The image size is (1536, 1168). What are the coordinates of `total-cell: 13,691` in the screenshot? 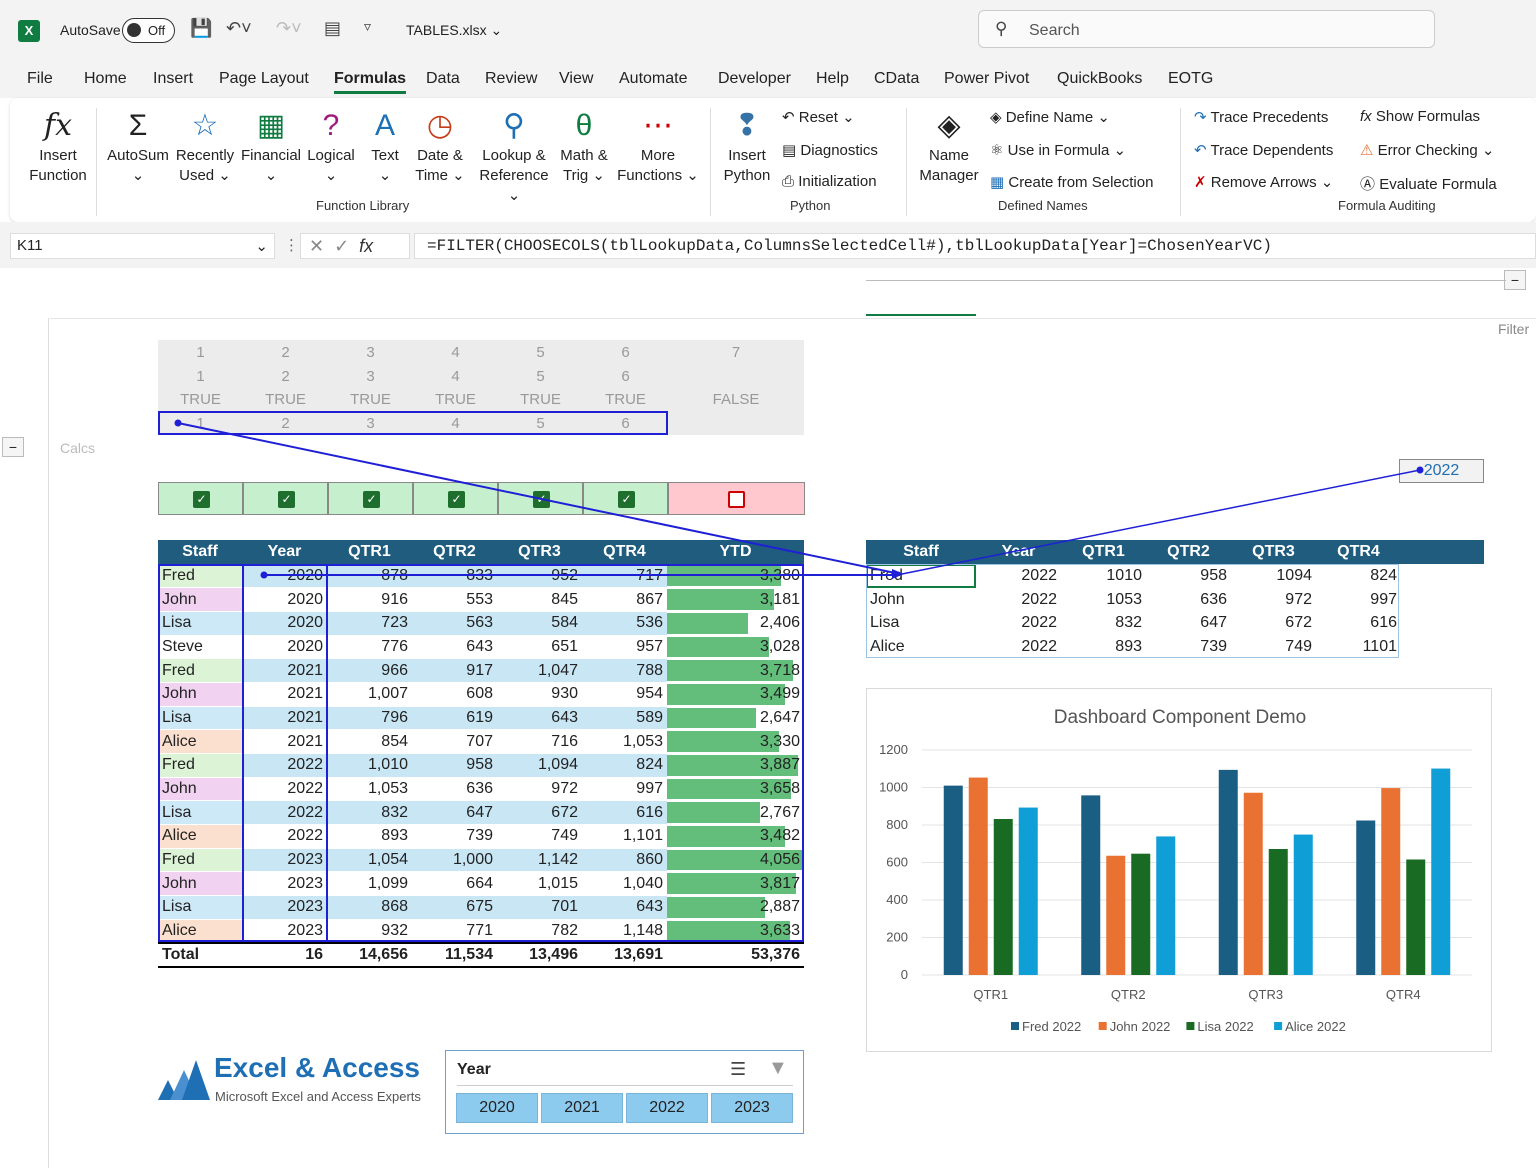 It's located at (624, 955).